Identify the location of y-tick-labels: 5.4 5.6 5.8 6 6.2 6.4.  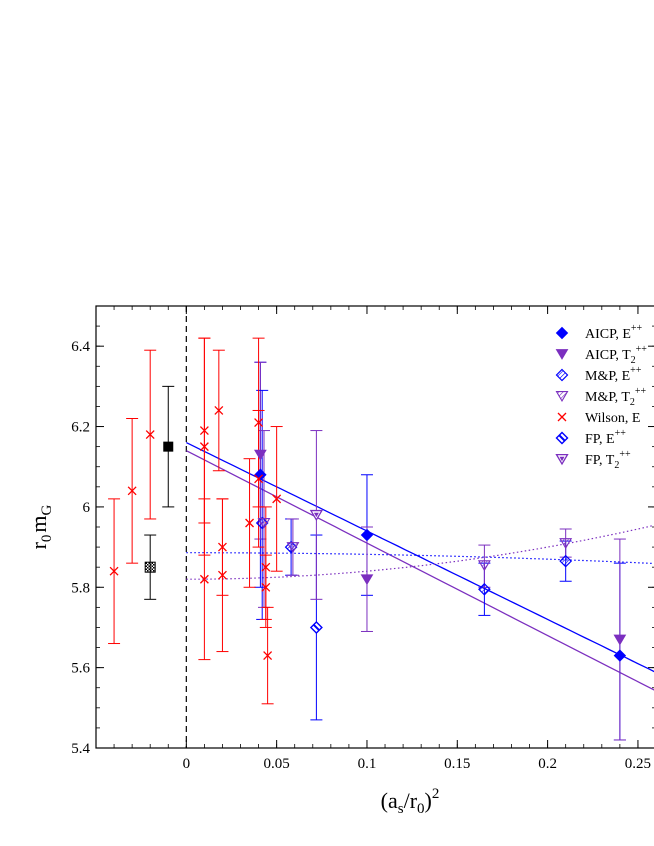
(80, 548).